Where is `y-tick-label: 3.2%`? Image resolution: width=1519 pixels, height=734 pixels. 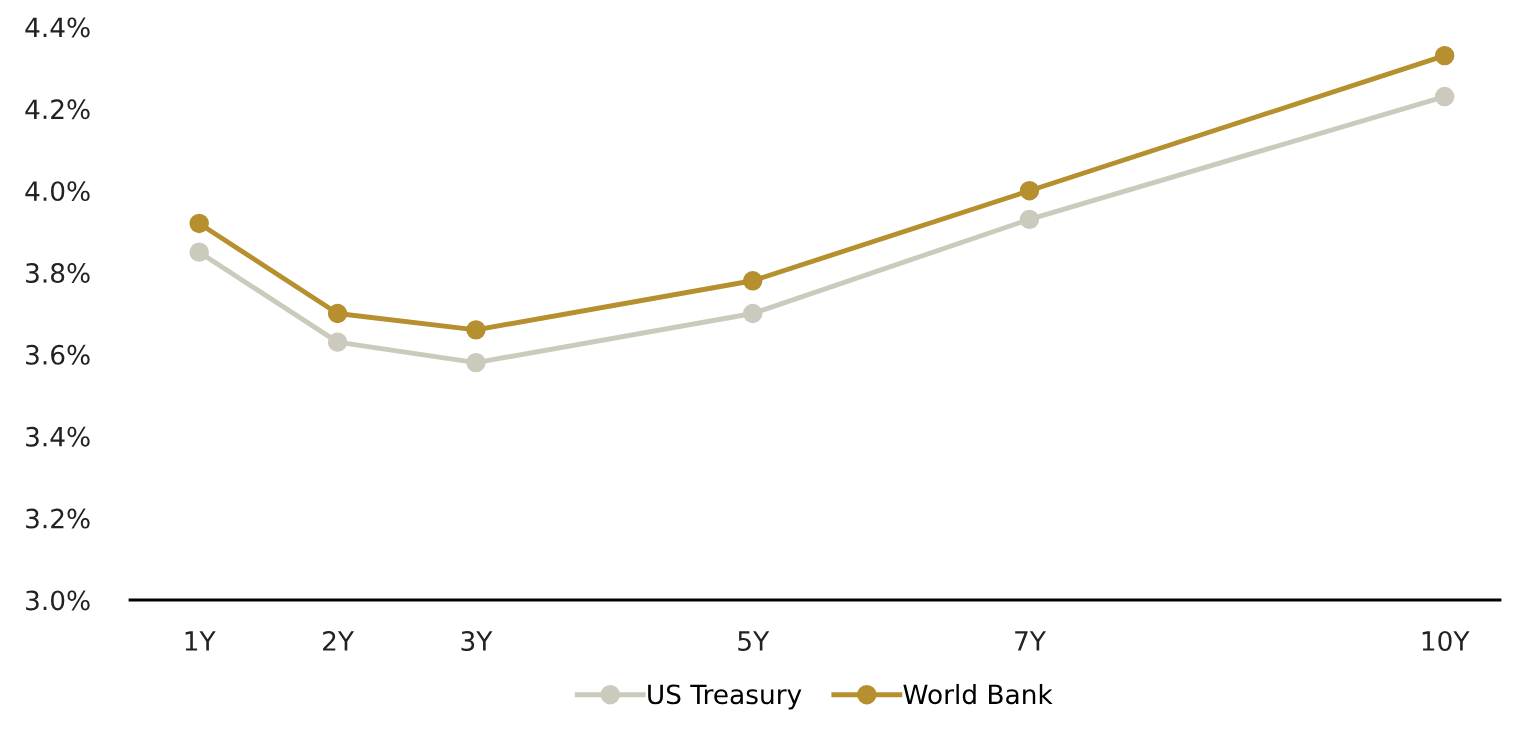
y-tick-label: 3.2% is located at coordinates (58, 518).